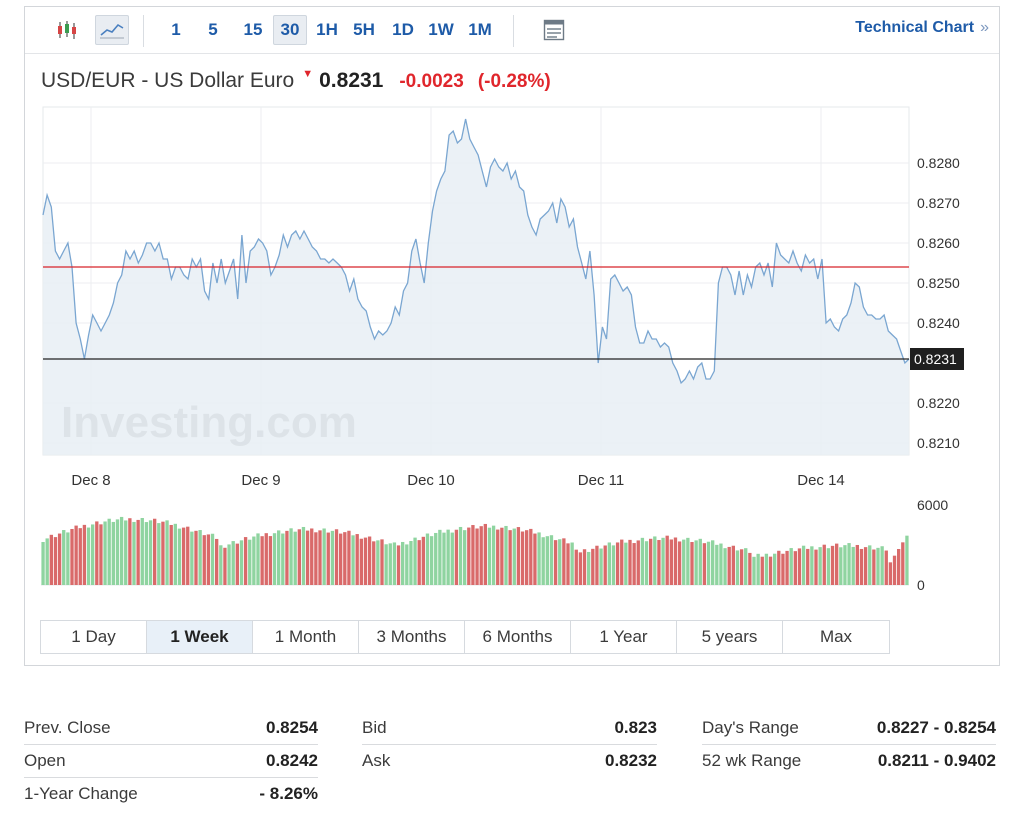 The image size is (1023, 826). I want to click on interval-1: 1, so click(176, 29).